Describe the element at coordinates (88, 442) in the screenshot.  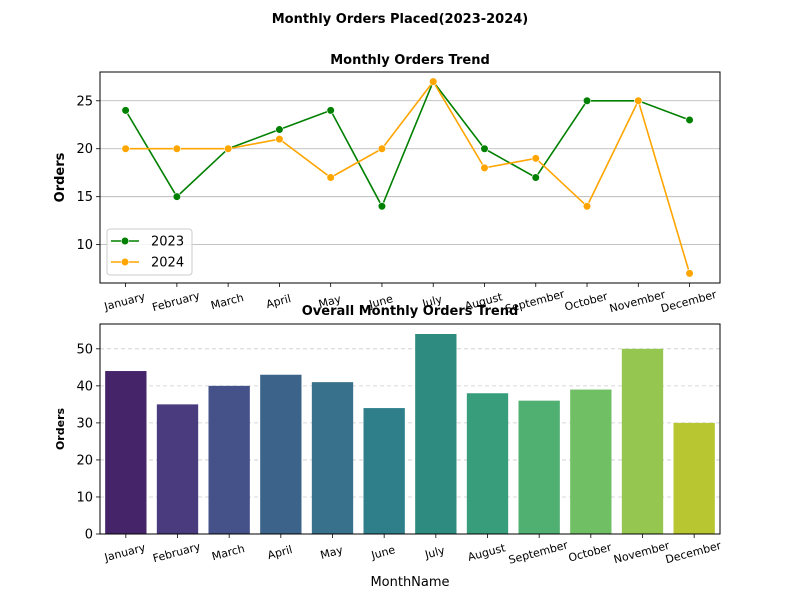
I see `bottom-y-axis: 0 10 20 30 40 50` at that location.